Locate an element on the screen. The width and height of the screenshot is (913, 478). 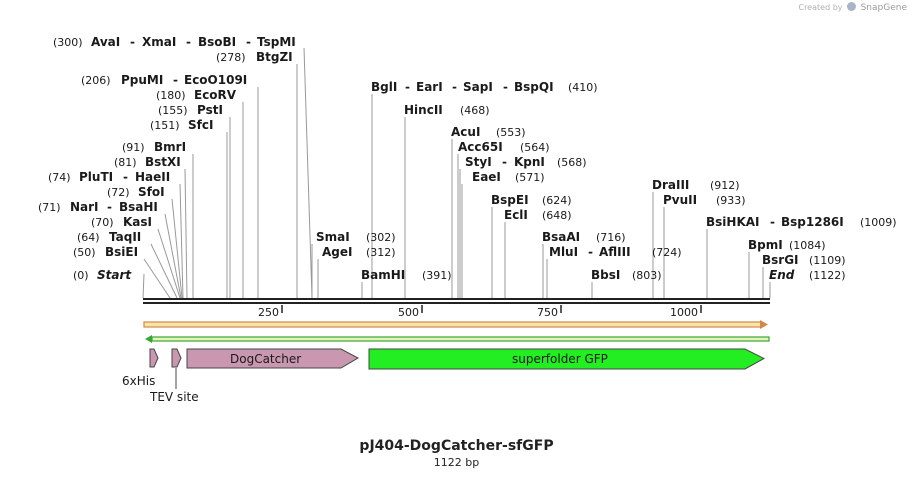
site-label: PluTI is located at coordinates (96, 177).